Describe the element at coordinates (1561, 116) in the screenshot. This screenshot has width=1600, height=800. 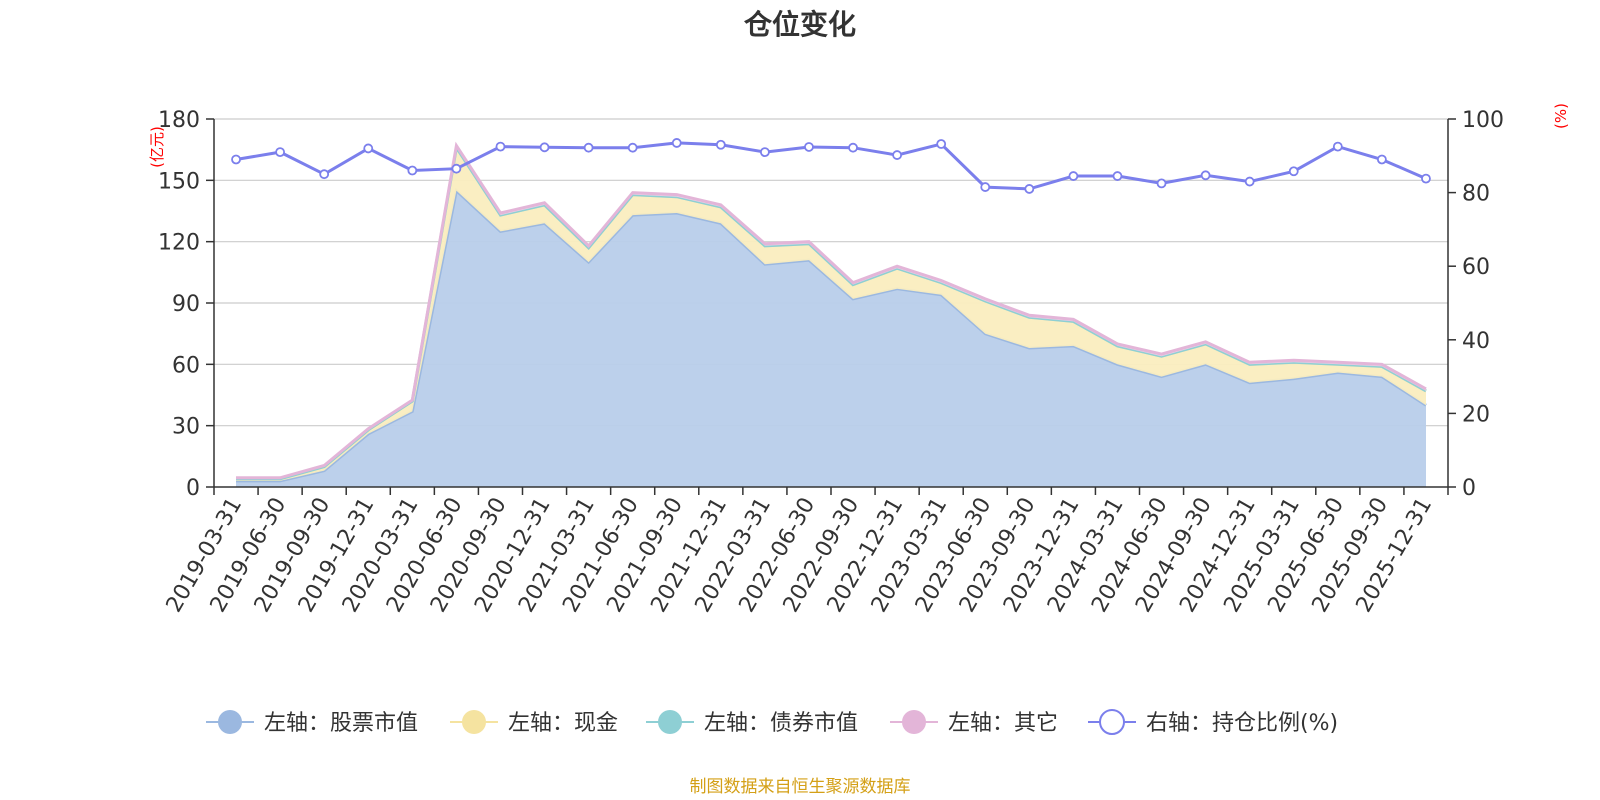
I see `right-axis-unit: (%)` at that location.